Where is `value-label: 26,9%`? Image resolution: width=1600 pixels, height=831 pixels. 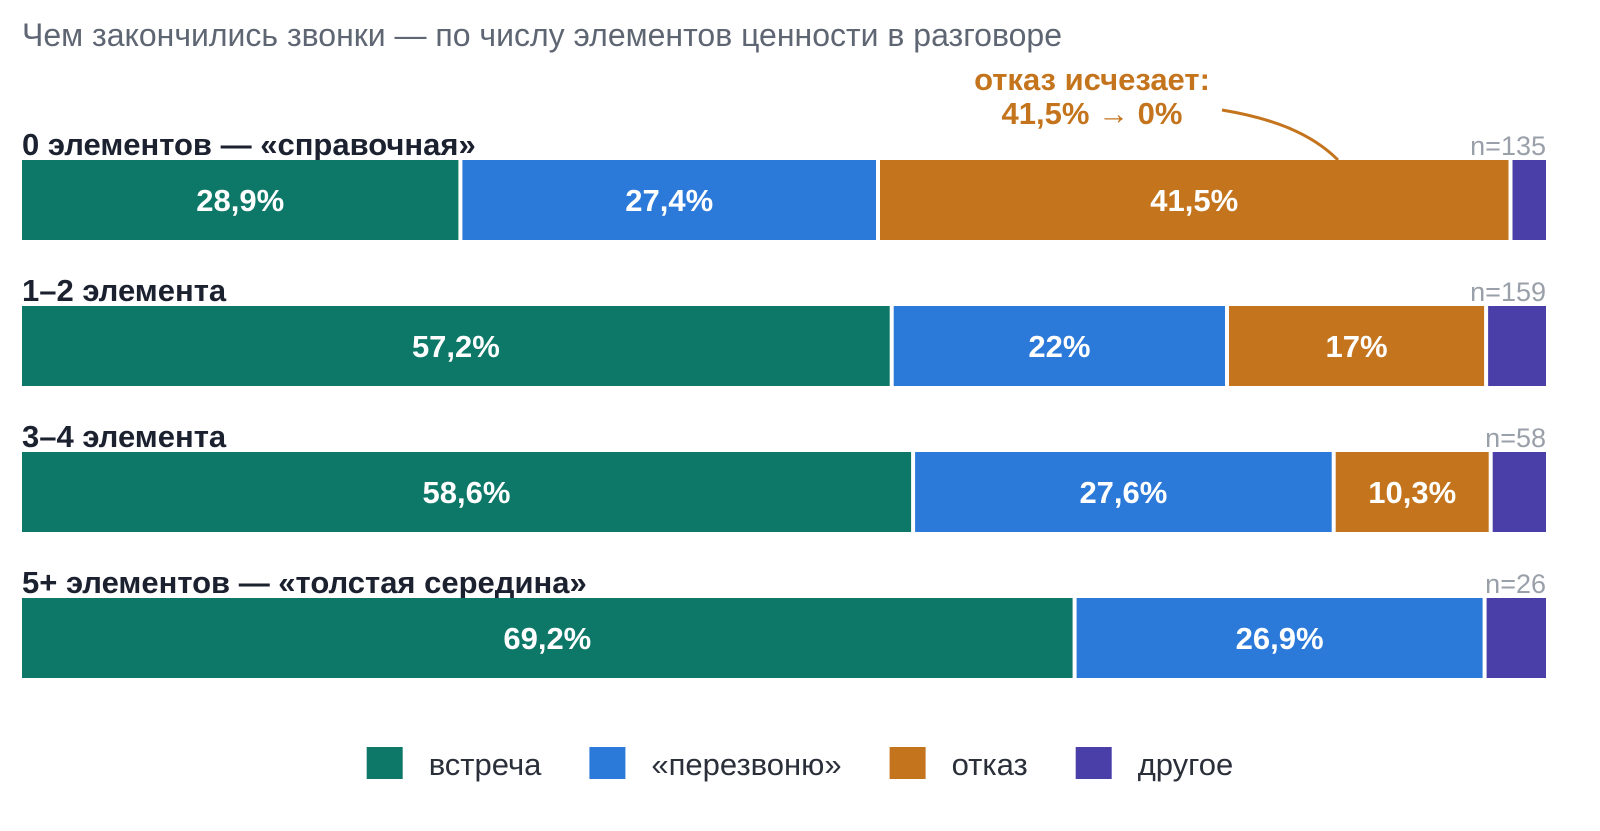
value-label: 26,9% is located at coordinates (1280, 638).